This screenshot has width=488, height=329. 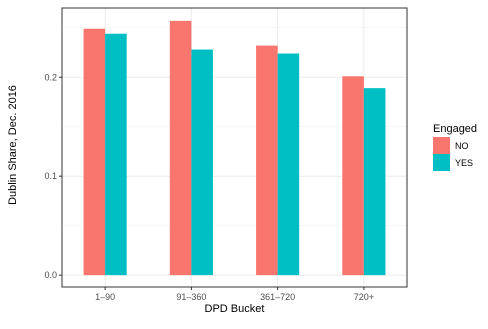 What do you see at coordinates (364, 297) in the screenshot?
I see `x-tick-label: 720+` at bounding box center [364, 297].